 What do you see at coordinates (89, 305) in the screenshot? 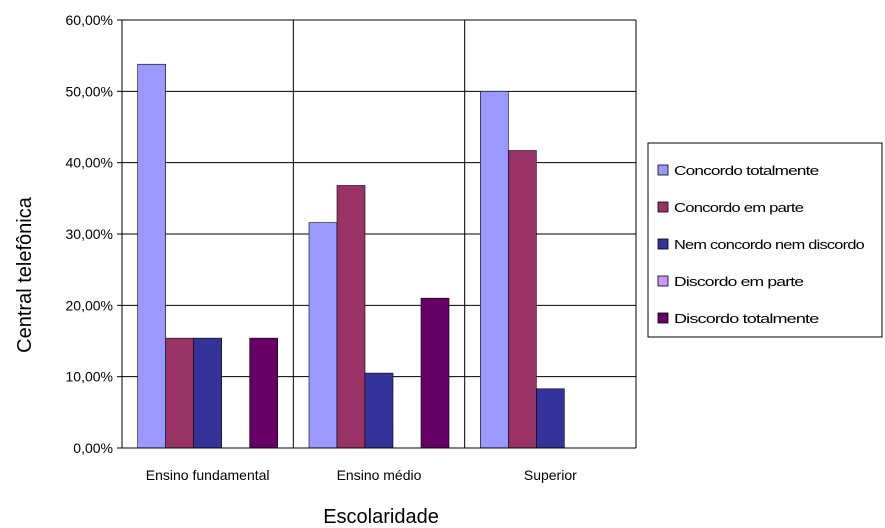
I see `y-tick-label: 20,00%` at bounding box center [89, 305].